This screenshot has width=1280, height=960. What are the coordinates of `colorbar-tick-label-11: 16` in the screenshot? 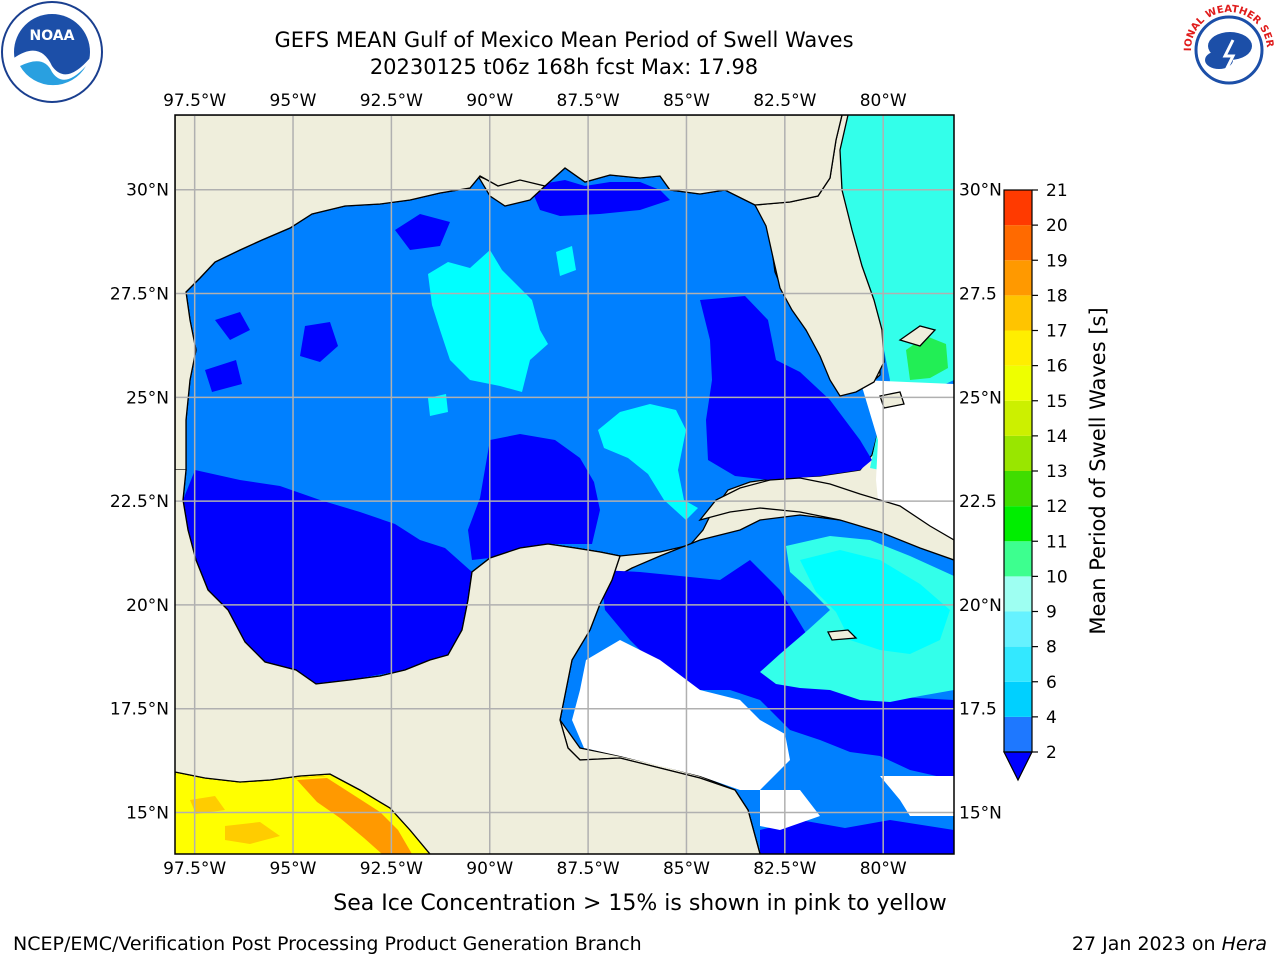 It's located at (1057, 367).